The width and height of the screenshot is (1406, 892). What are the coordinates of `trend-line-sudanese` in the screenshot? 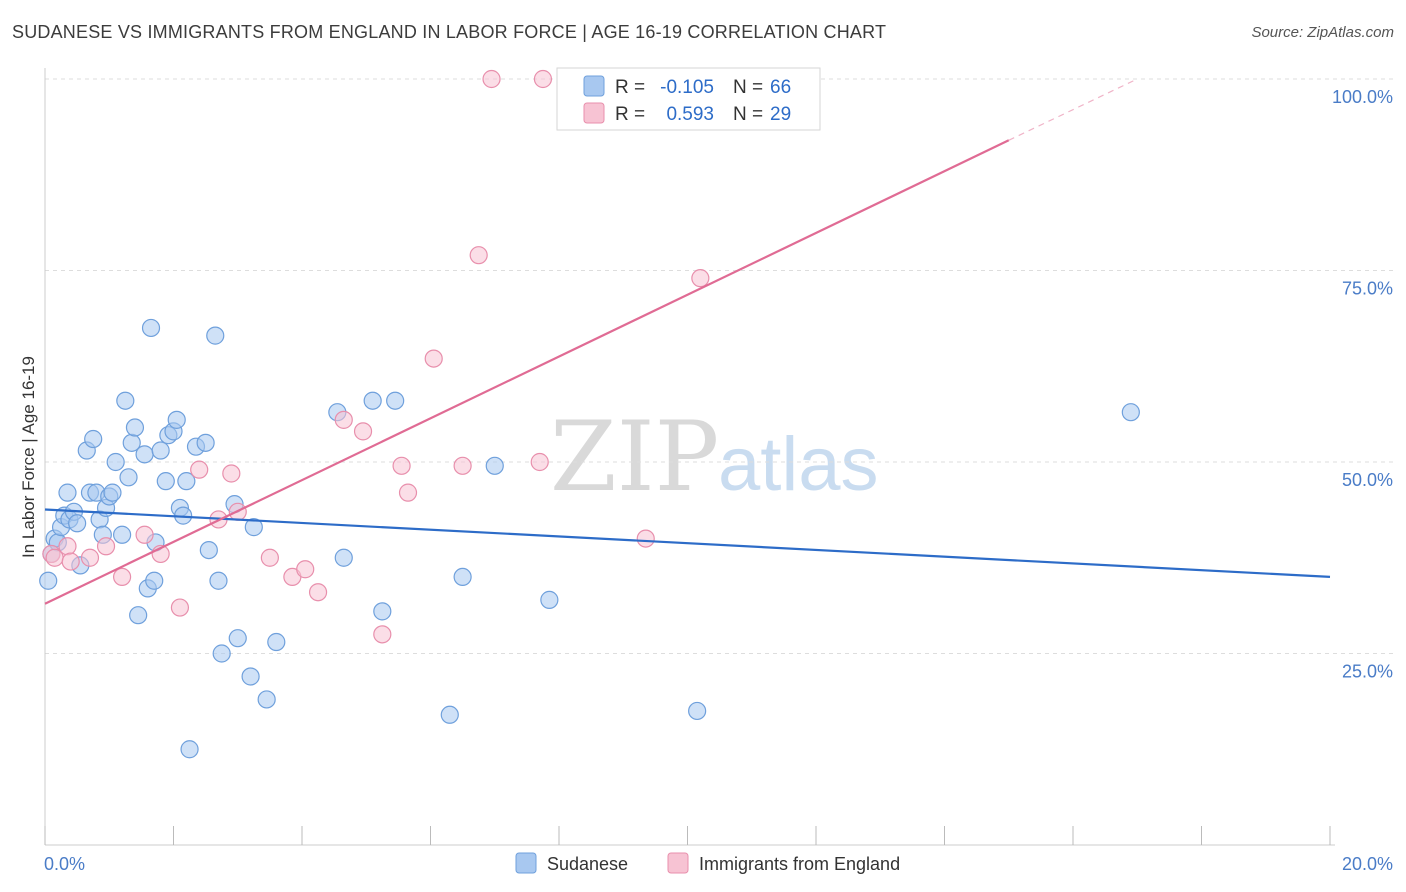 It's located at (687, 543).